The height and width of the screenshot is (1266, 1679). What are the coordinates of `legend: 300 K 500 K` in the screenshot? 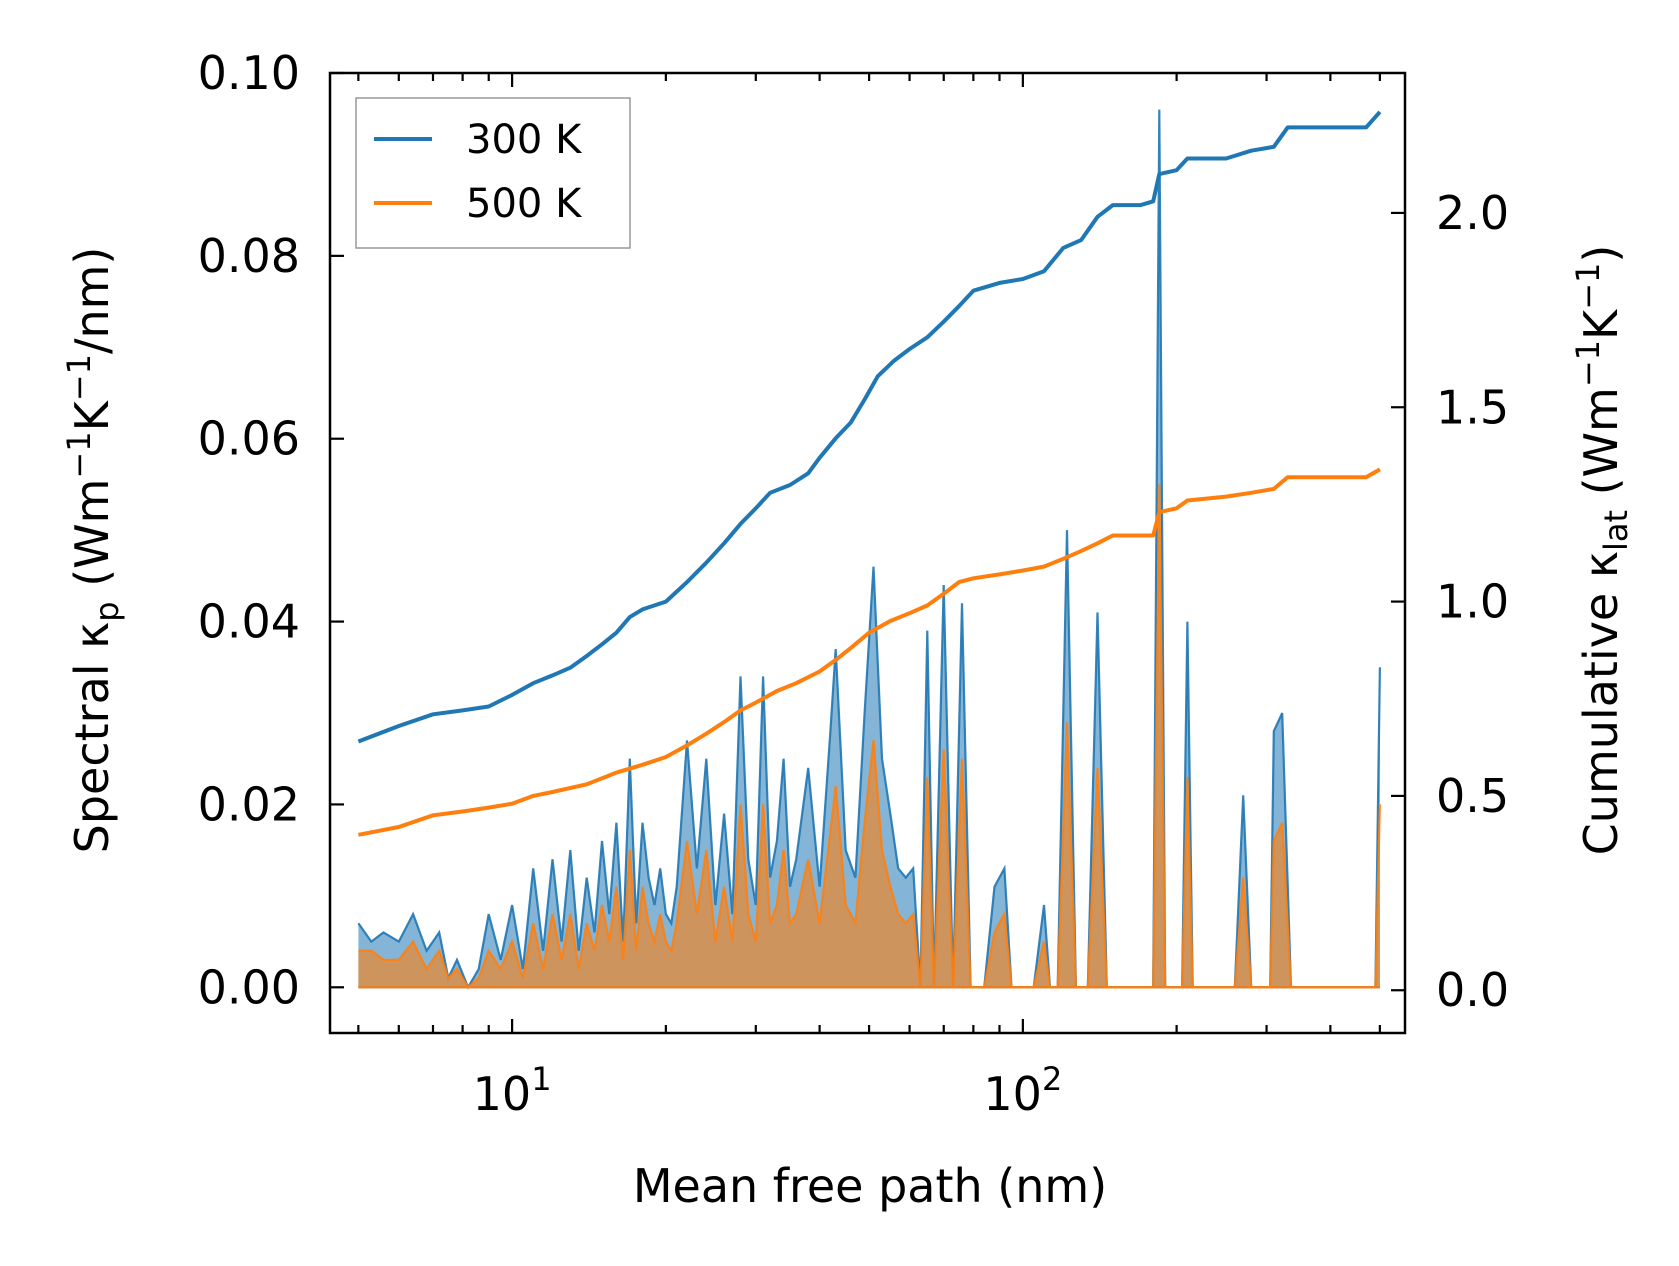 It's located at (493, 173).